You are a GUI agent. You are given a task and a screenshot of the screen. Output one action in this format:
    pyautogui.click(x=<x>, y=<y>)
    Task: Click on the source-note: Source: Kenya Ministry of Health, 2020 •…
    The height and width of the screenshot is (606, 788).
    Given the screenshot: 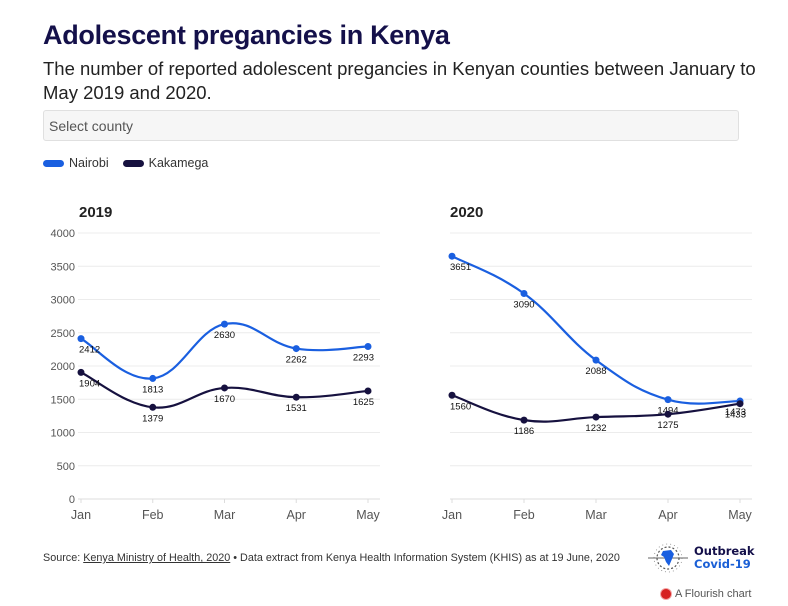 What is the action you would take?
    pyautogui.click(x=331, y=558)
    